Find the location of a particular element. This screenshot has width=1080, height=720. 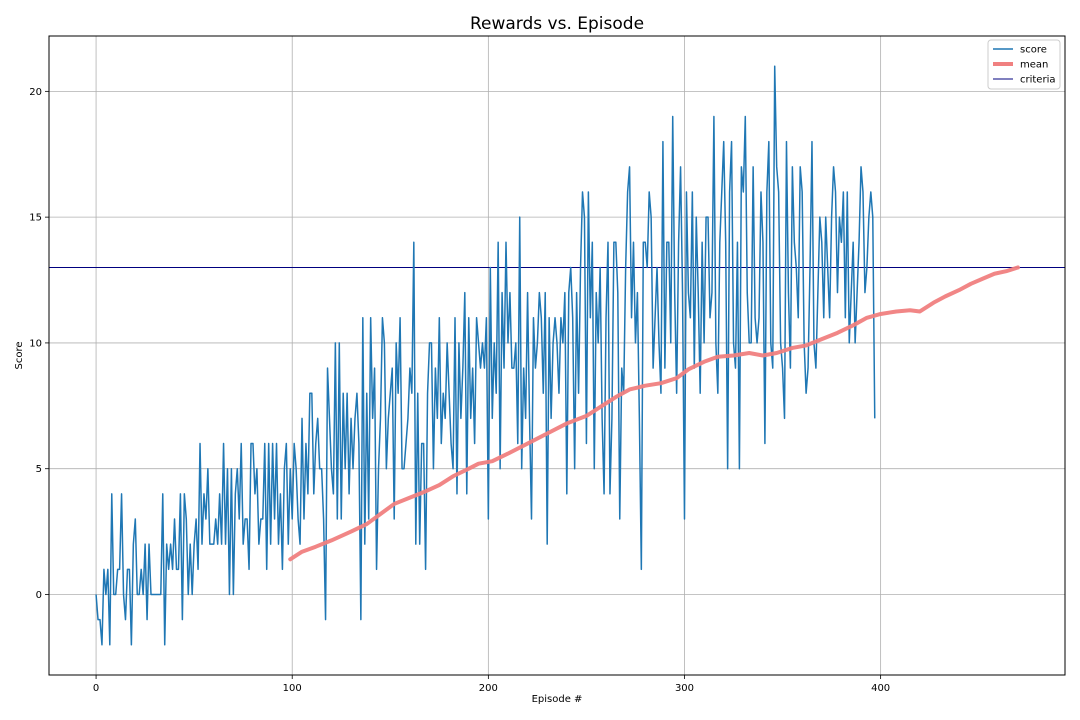

x-axis-label: Episode # is located at coordinates (557, 699).